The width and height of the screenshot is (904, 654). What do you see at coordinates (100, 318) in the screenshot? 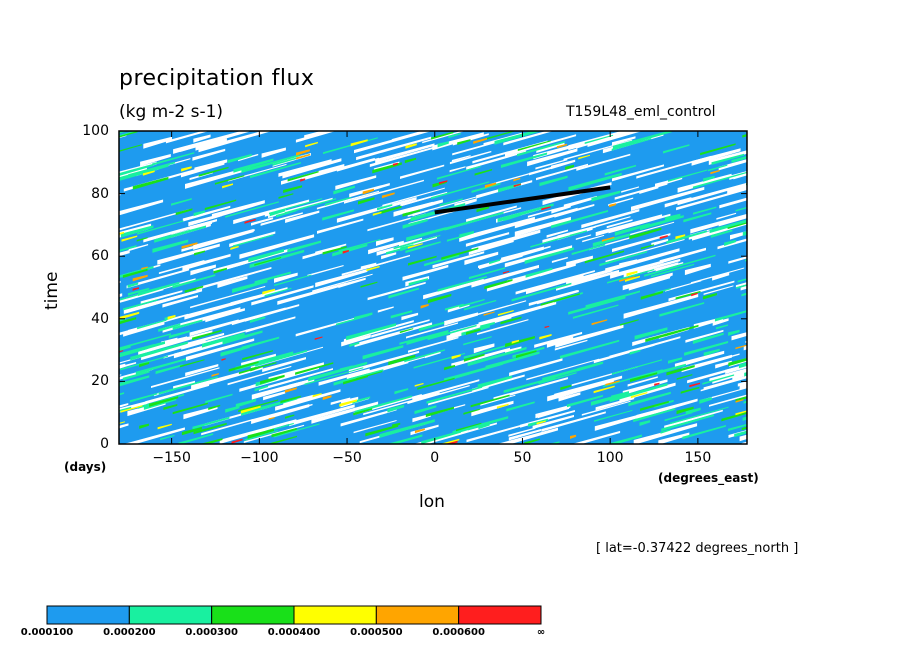
I see `y-tick-label: 40` at bounding box center [100, 318].